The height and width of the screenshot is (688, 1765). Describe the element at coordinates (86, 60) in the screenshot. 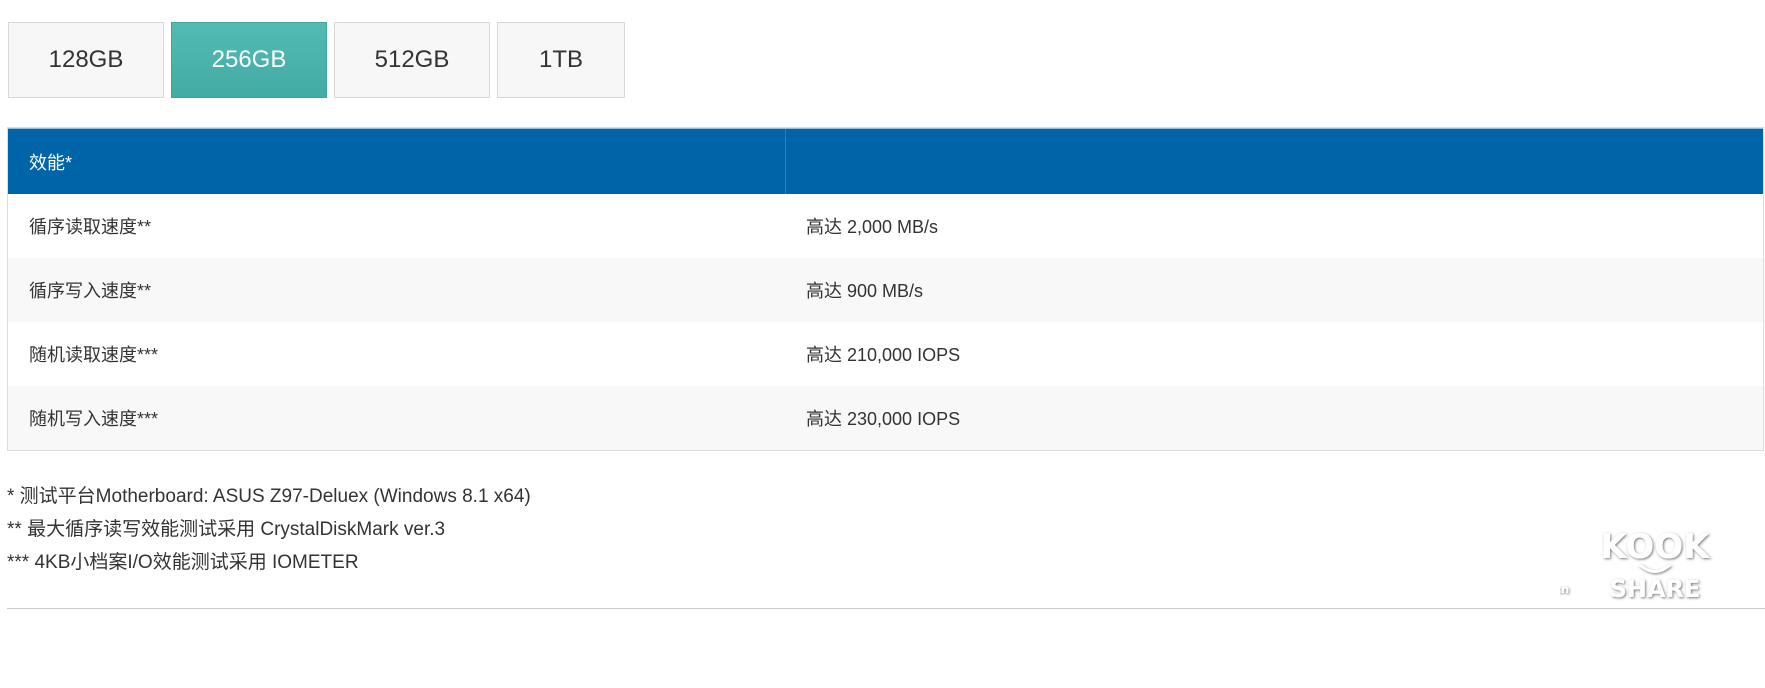

I see `tab-128gb: 128GB` at that location.